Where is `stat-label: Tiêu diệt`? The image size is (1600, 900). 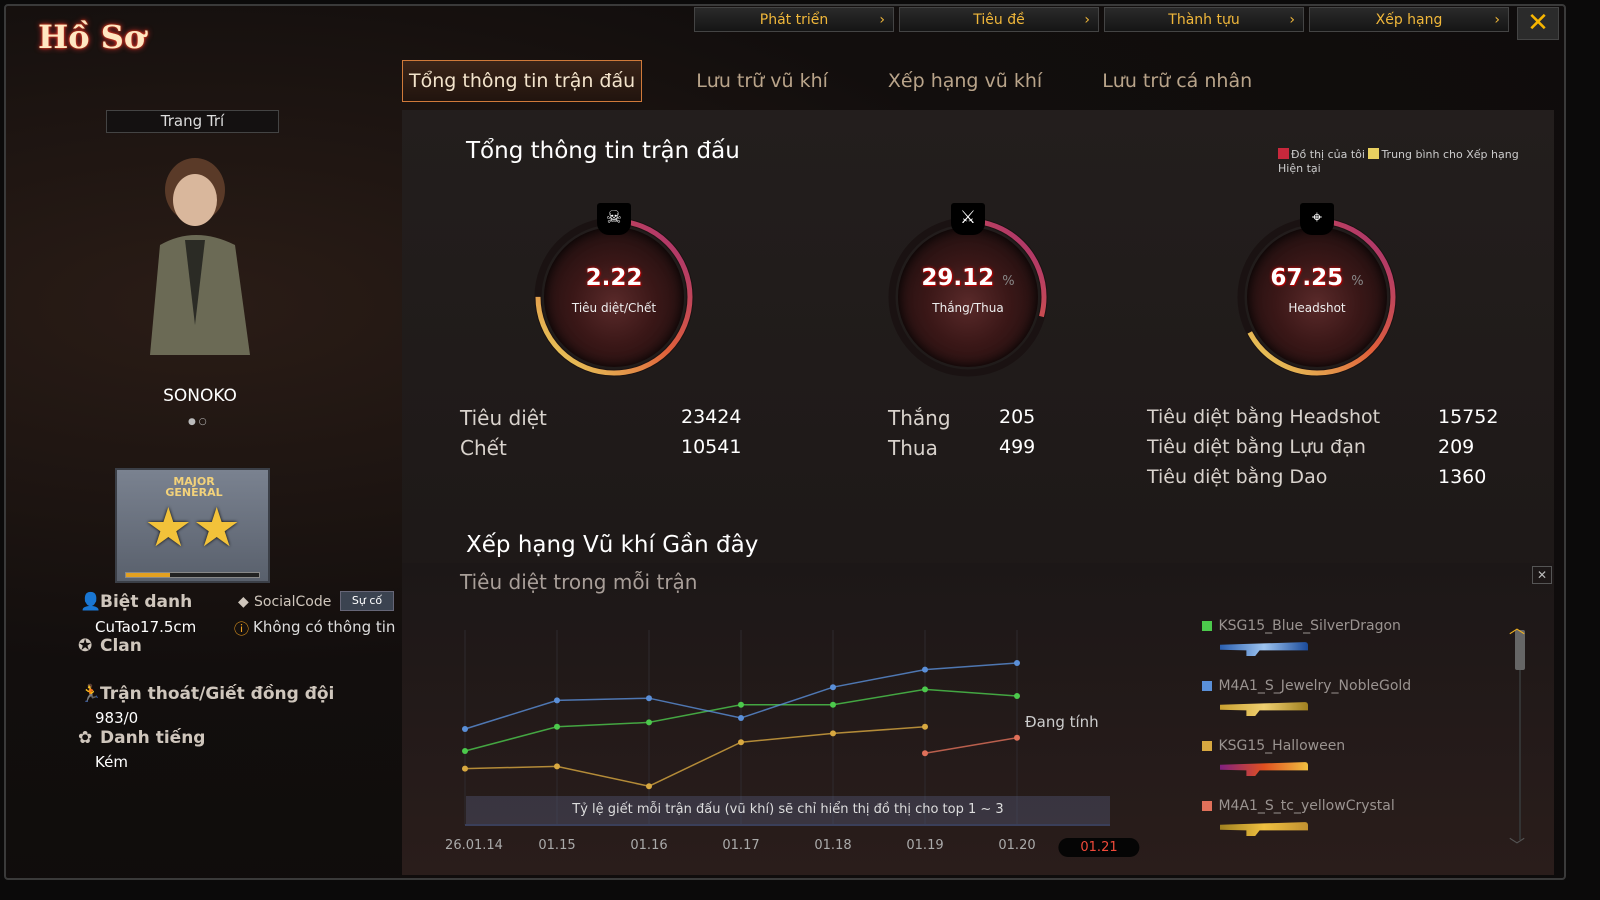 stat-label: Tiêu diệt is located at coordinates (503, 418).